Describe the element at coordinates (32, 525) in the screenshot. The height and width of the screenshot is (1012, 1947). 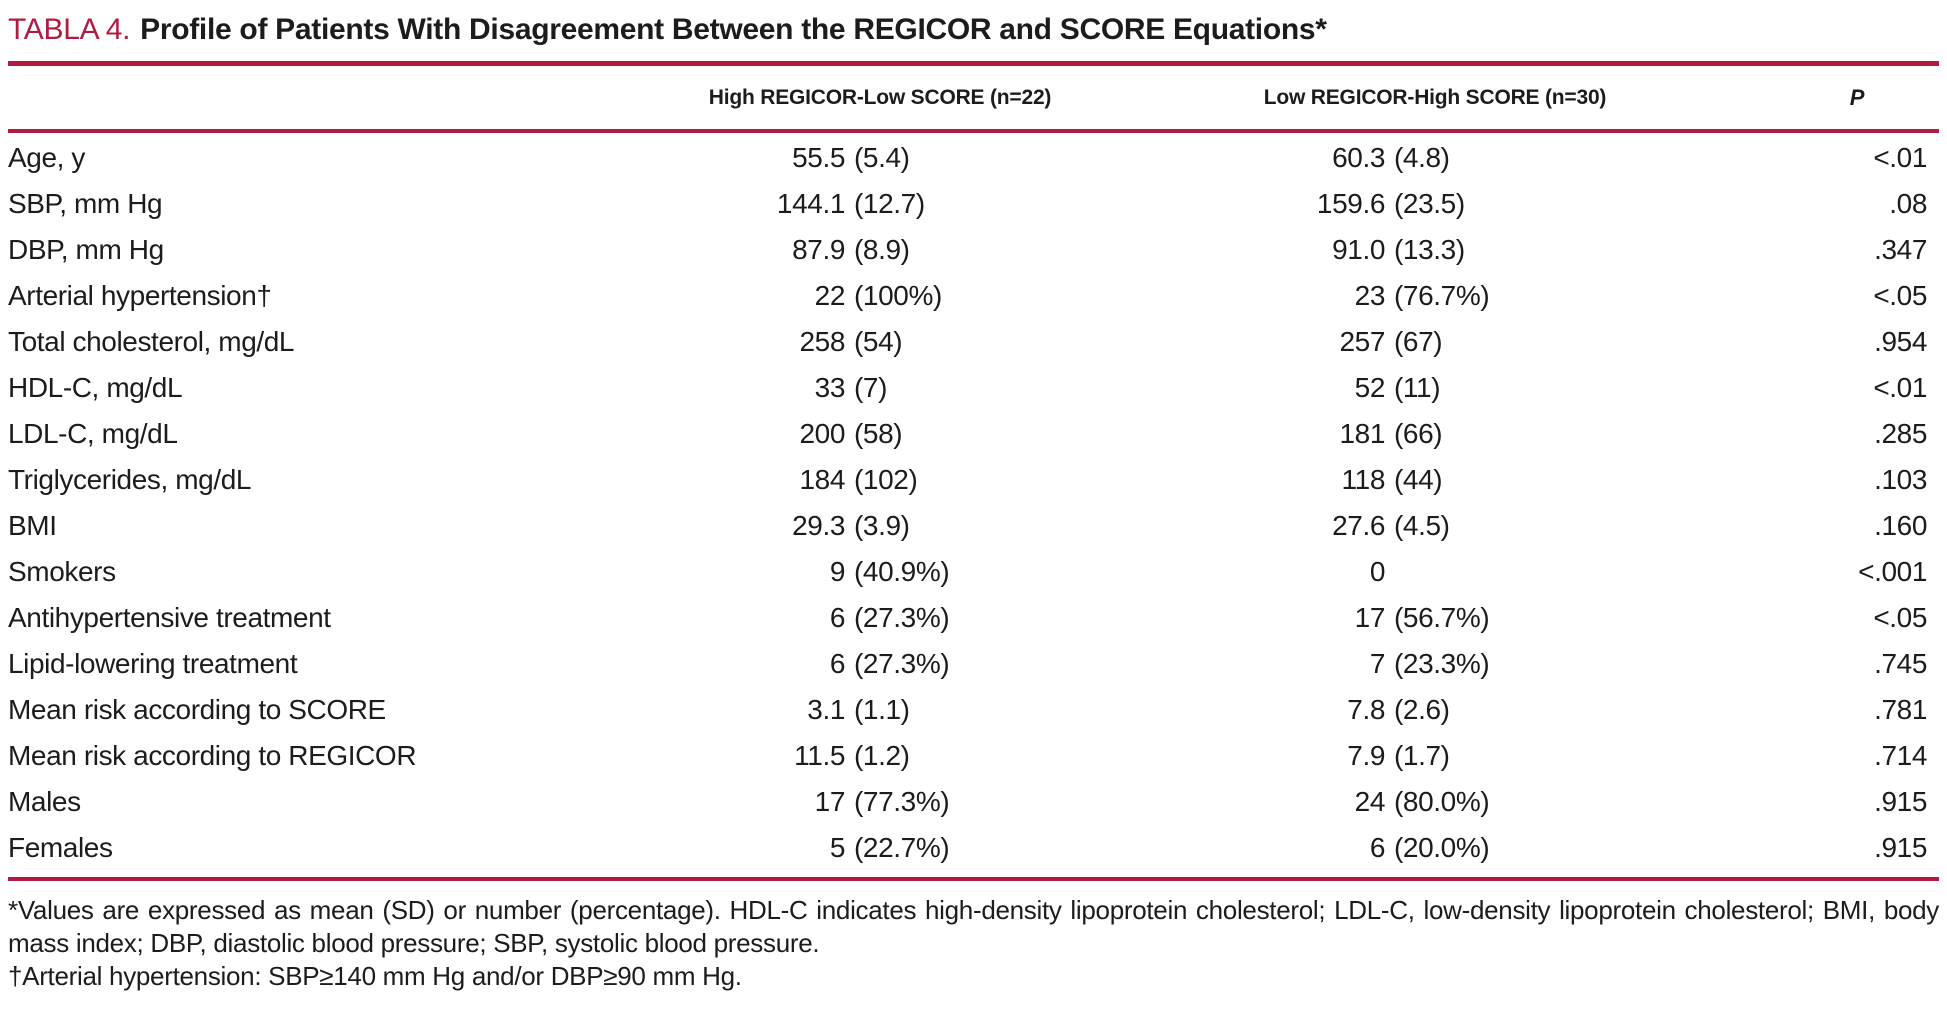
I see `row-label: BMI` at that location.